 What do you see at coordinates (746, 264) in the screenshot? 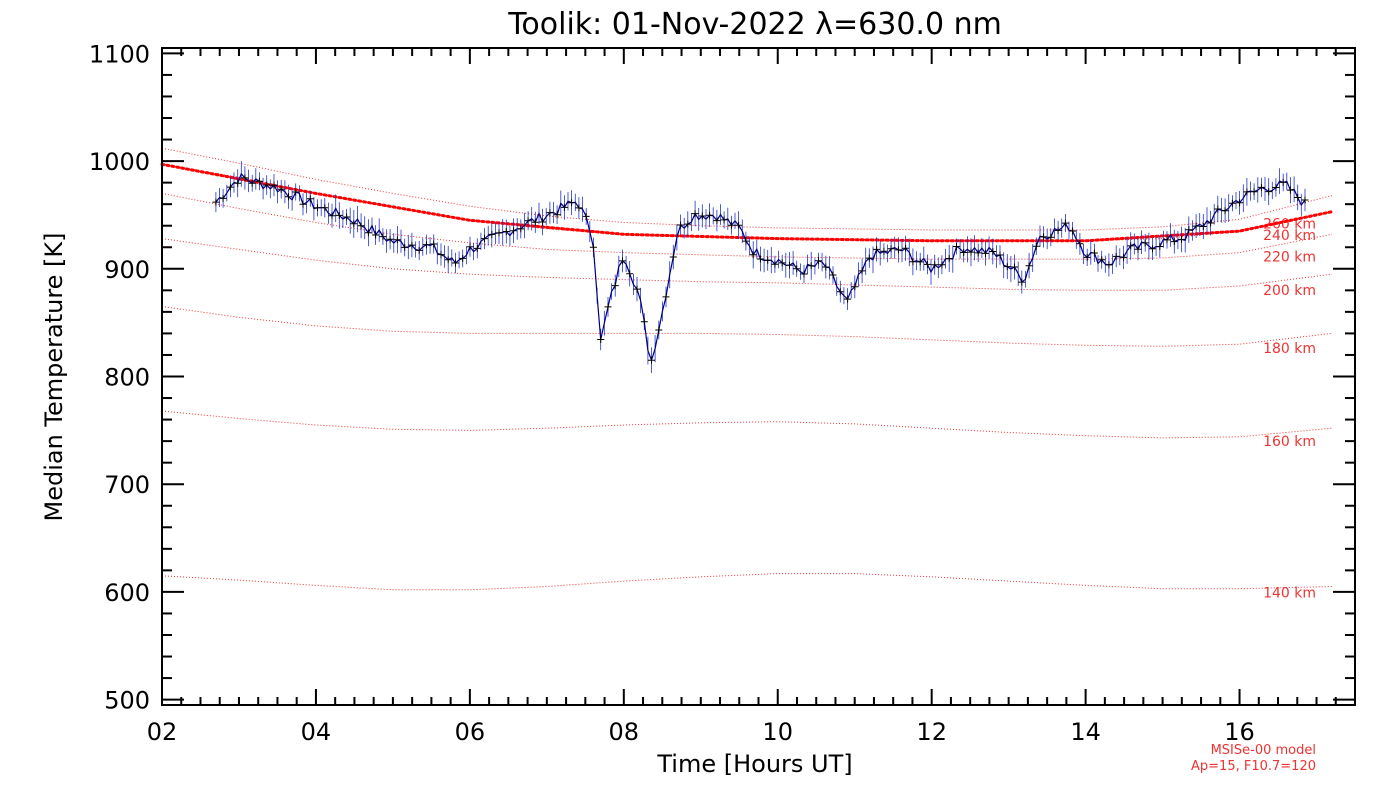
I see `altitude-curve-200-km` at bounding box center [746, 264].